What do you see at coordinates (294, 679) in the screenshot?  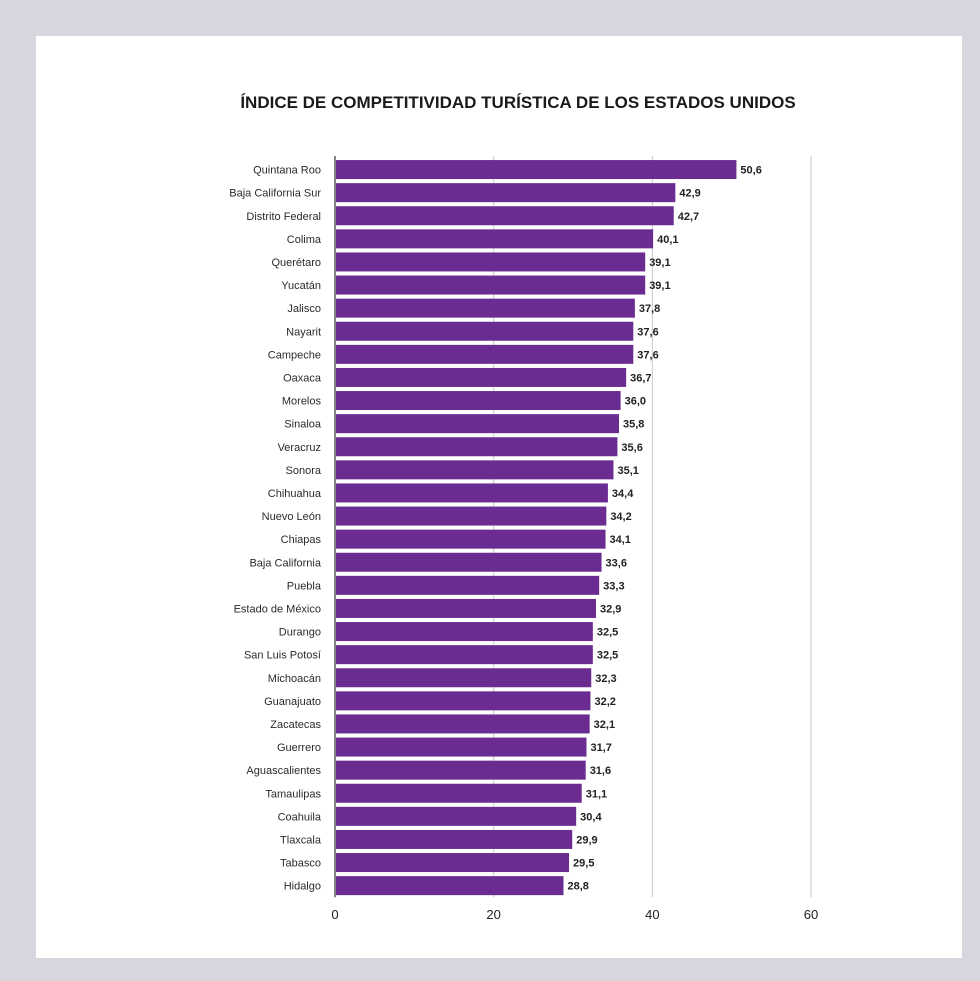 I see `category-label-22: Michoacán` at bounding box center [294, 679].